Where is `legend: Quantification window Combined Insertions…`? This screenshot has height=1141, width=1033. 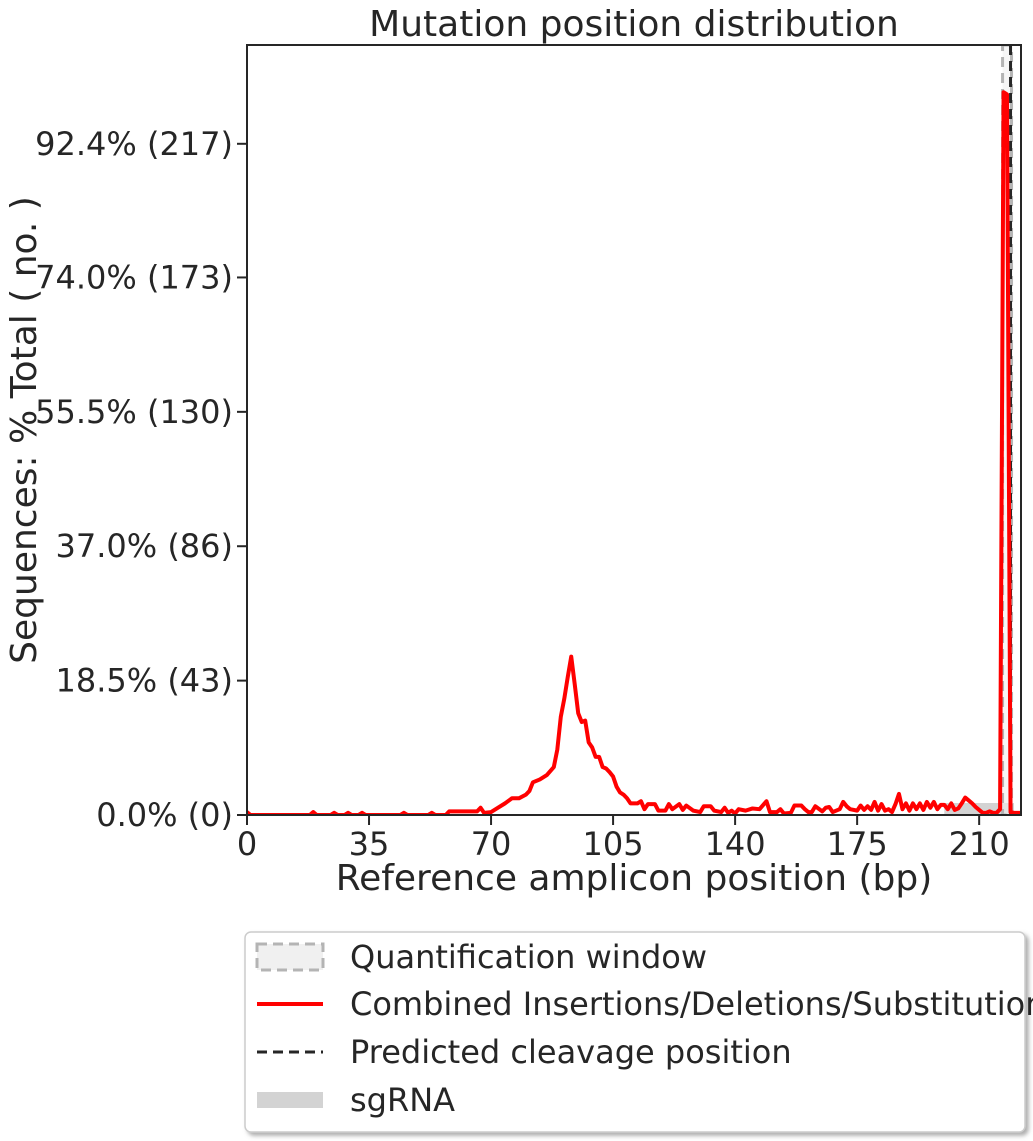 legend: Quantification window Combined Insertions… is located at coordinates (638, 1032).